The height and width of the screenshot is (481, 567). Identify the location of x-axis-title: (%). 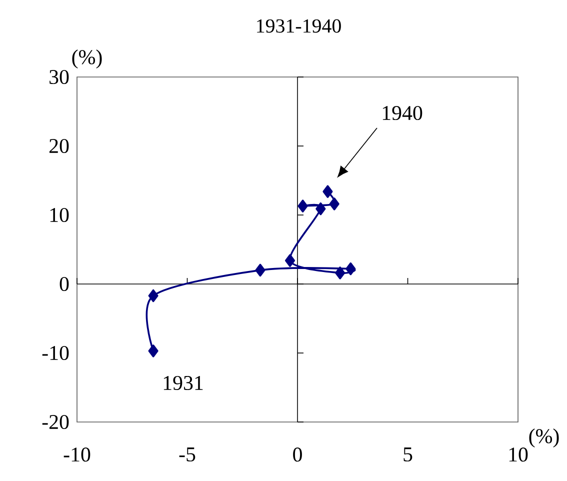
(544, 438).